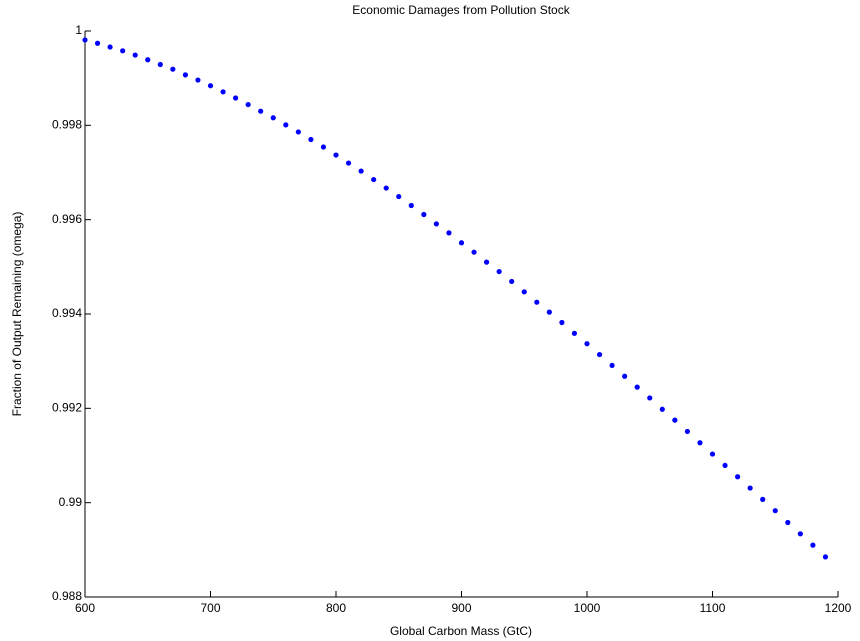 This screenshot has width=860, height=641. What do you see at coordinates (71, 502) in the screenshot?
I see `y-tick-label: 0.99` at bounding box center [71, 502].